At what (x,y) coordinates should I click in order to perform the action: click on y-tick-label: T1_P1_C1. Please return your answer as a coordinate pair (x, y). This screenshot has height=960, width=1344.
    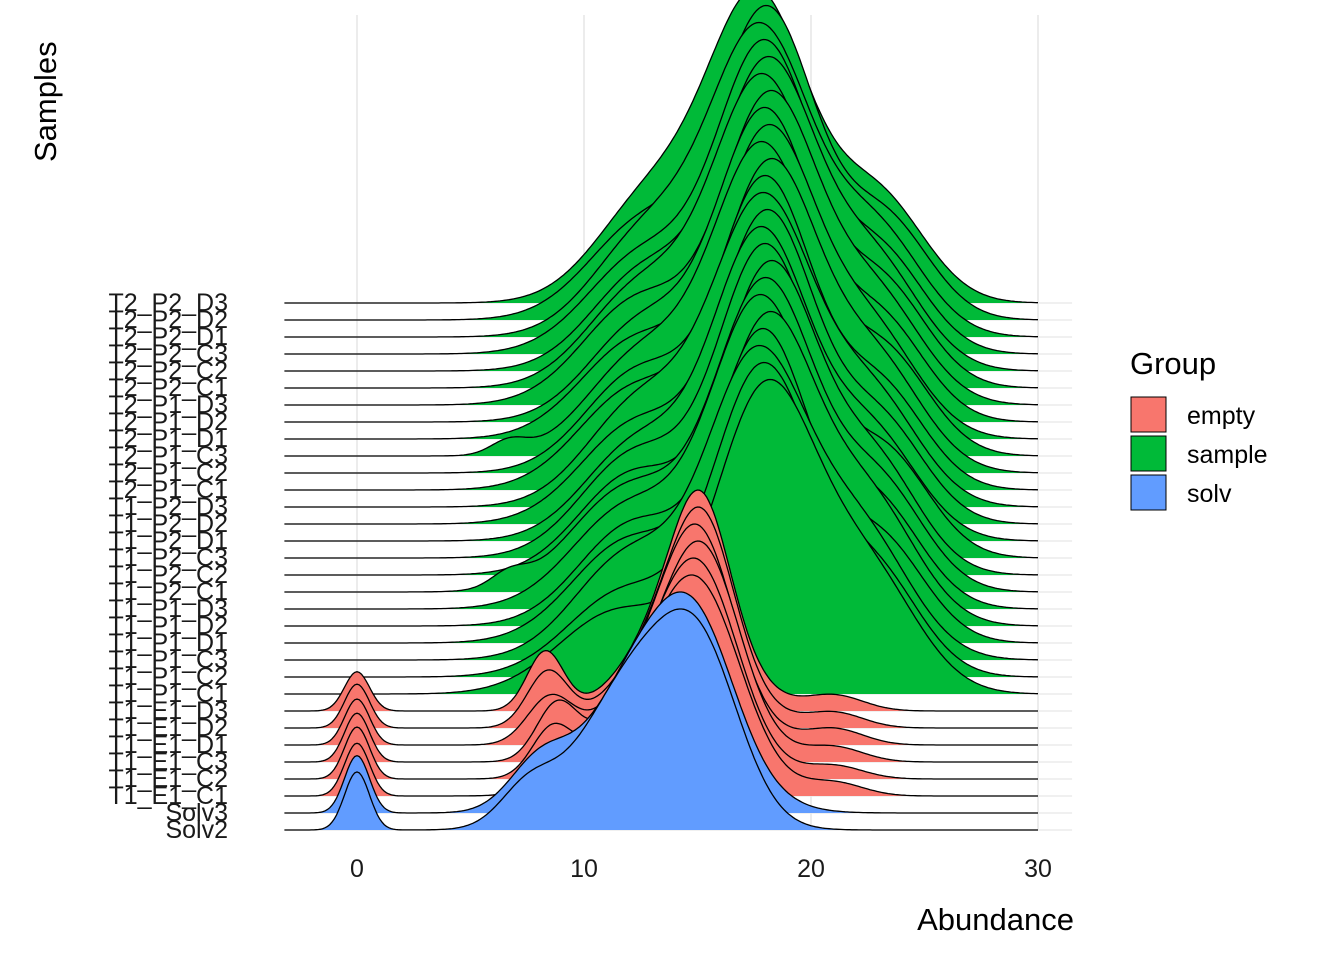
    Looking at the image, I should click on (168, 694).